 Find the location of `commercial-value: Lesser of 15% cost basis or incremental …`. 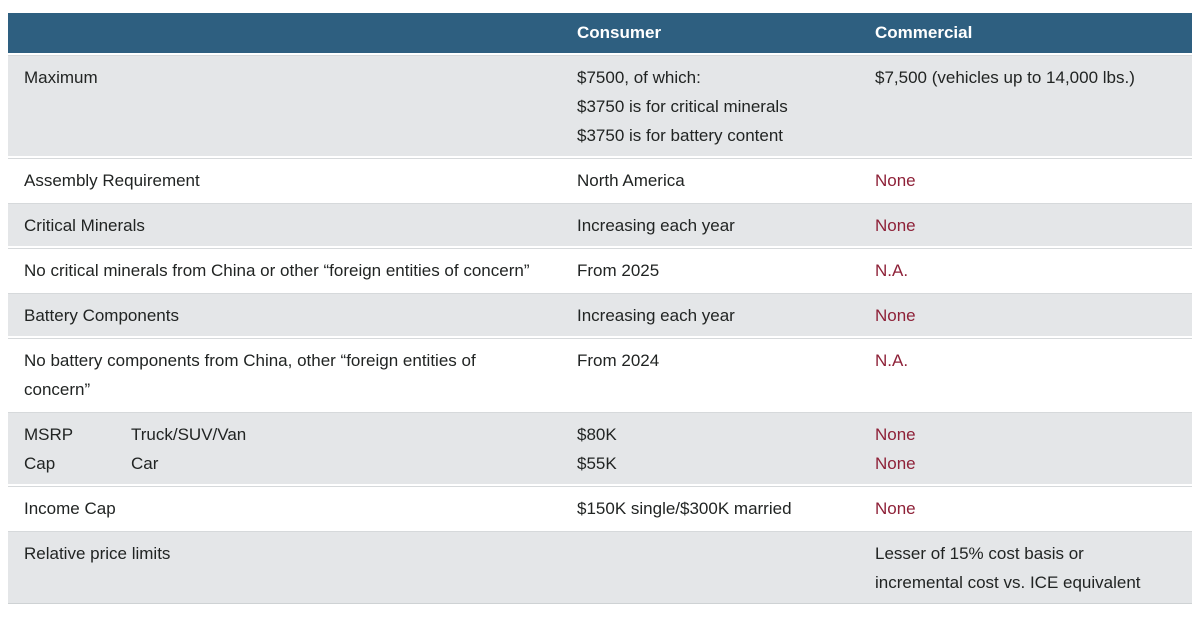

commercial-value: Lesser of 15% cost basis or incremental … is located at coordinates (1008, 568).